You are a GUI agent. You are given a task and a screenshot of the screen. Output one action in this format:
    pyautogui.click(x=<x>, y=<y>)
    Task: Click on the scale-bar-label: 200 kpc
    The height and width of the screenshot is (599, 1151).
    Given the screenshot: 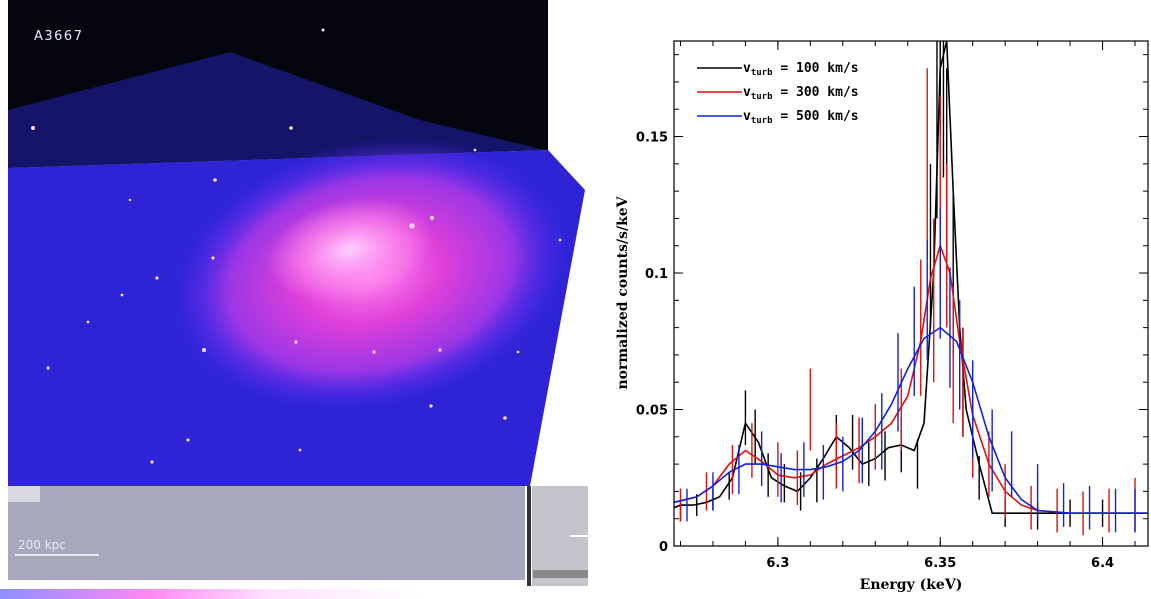 What is the action you would take?
    pyautogui.click(x=42, y=545)
    